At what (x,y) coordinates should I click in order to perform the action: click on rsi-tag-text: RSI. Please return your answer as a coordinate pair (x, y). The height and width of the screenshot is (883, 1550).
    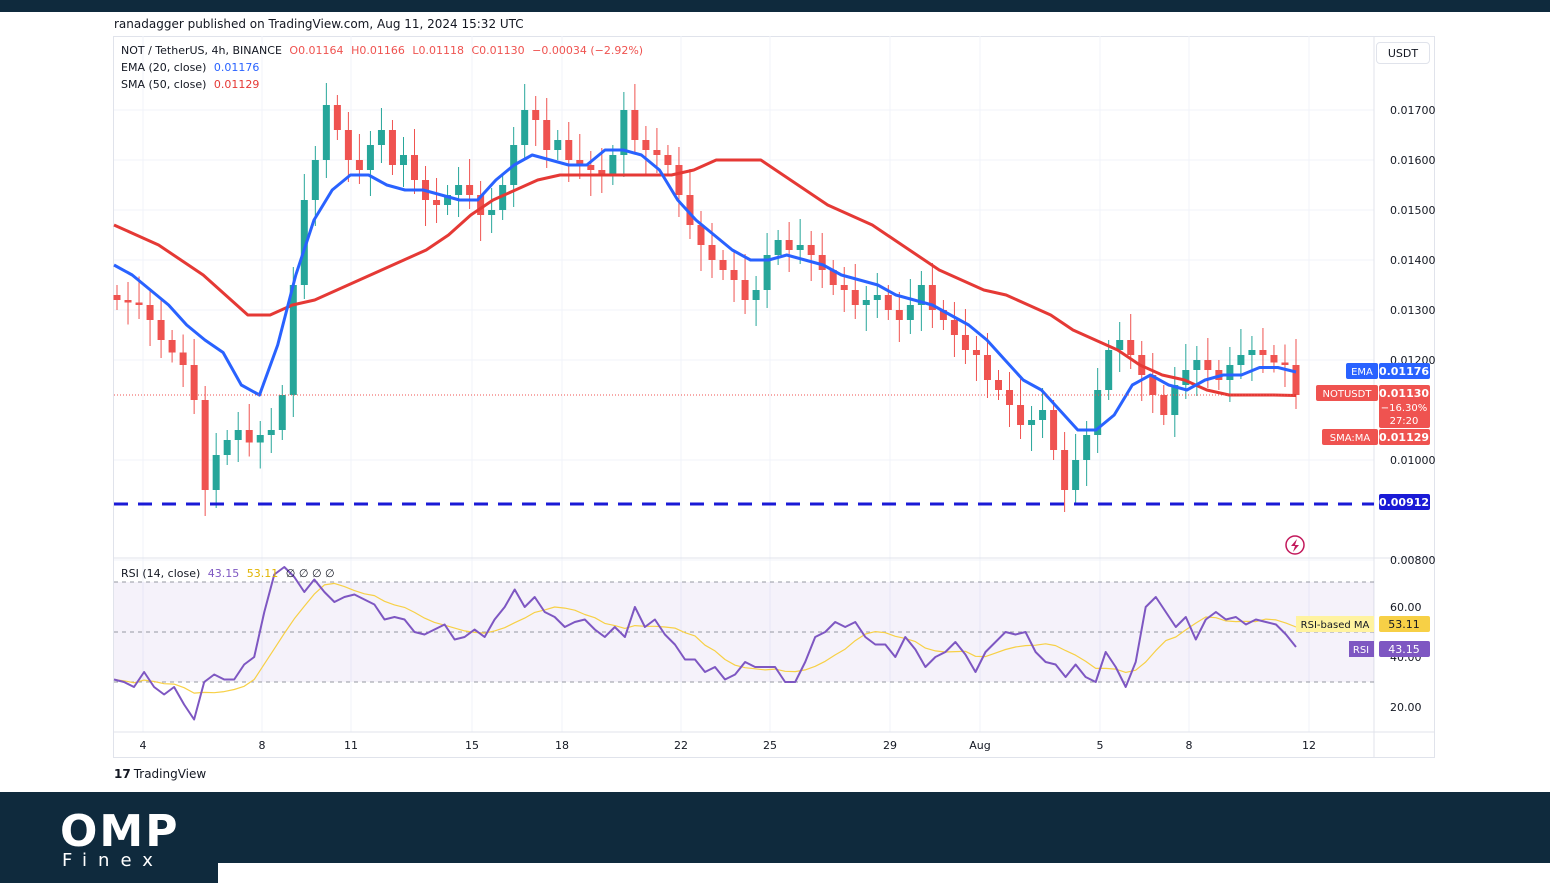
    Looking at the image, I should click on (1361, 650).